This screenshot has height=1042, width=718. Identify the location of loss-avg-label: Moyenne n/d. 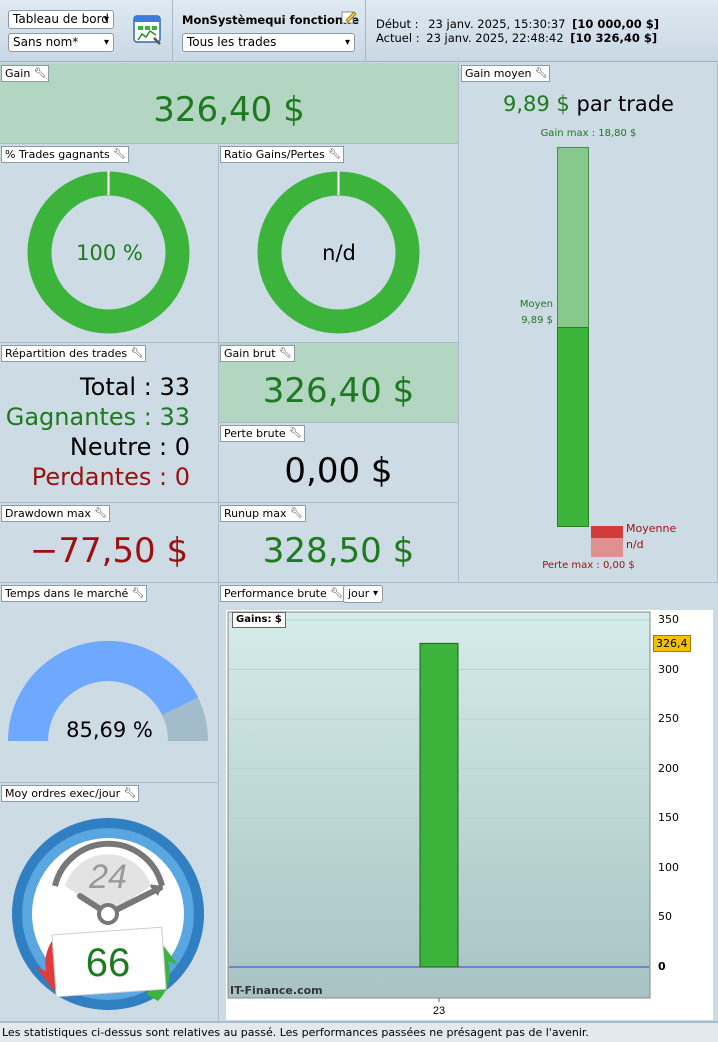
(651, 537).